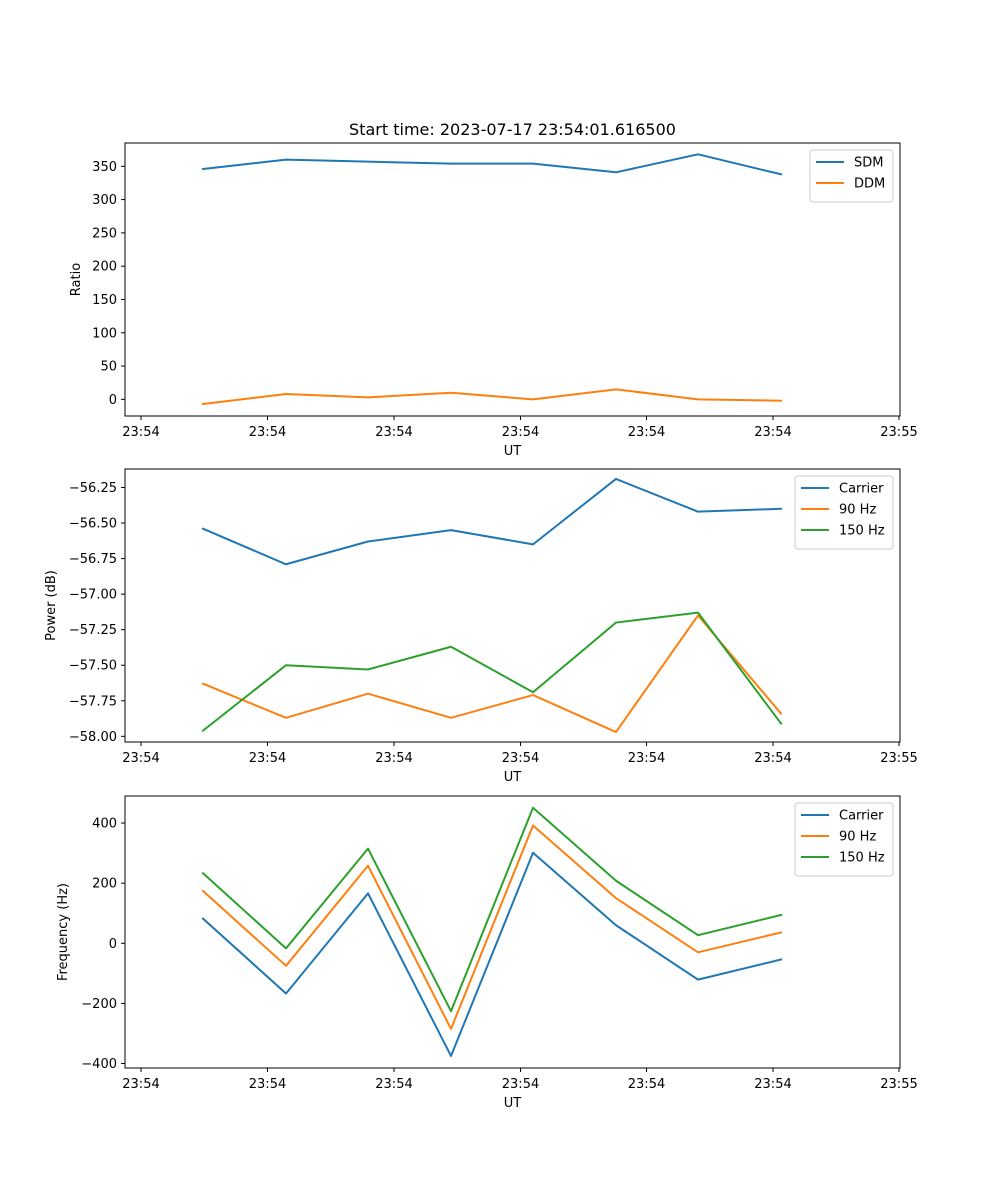 This screenshot has width=1000, height=1200. What do you see at coordinates (492, 397) in the screenshot?
I see `series-line-ddm` at bounding box center [492, 397].